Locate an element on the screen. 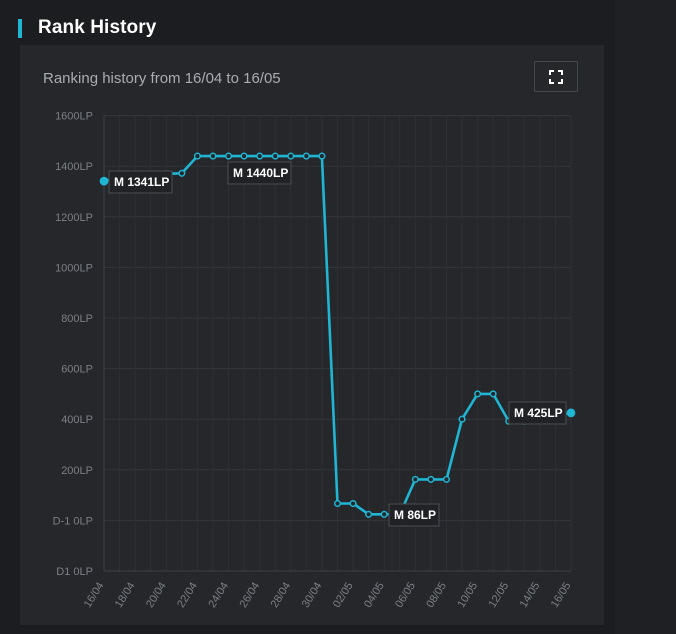  y-tick-label: 1000LP is located at coordinates (74, 268).